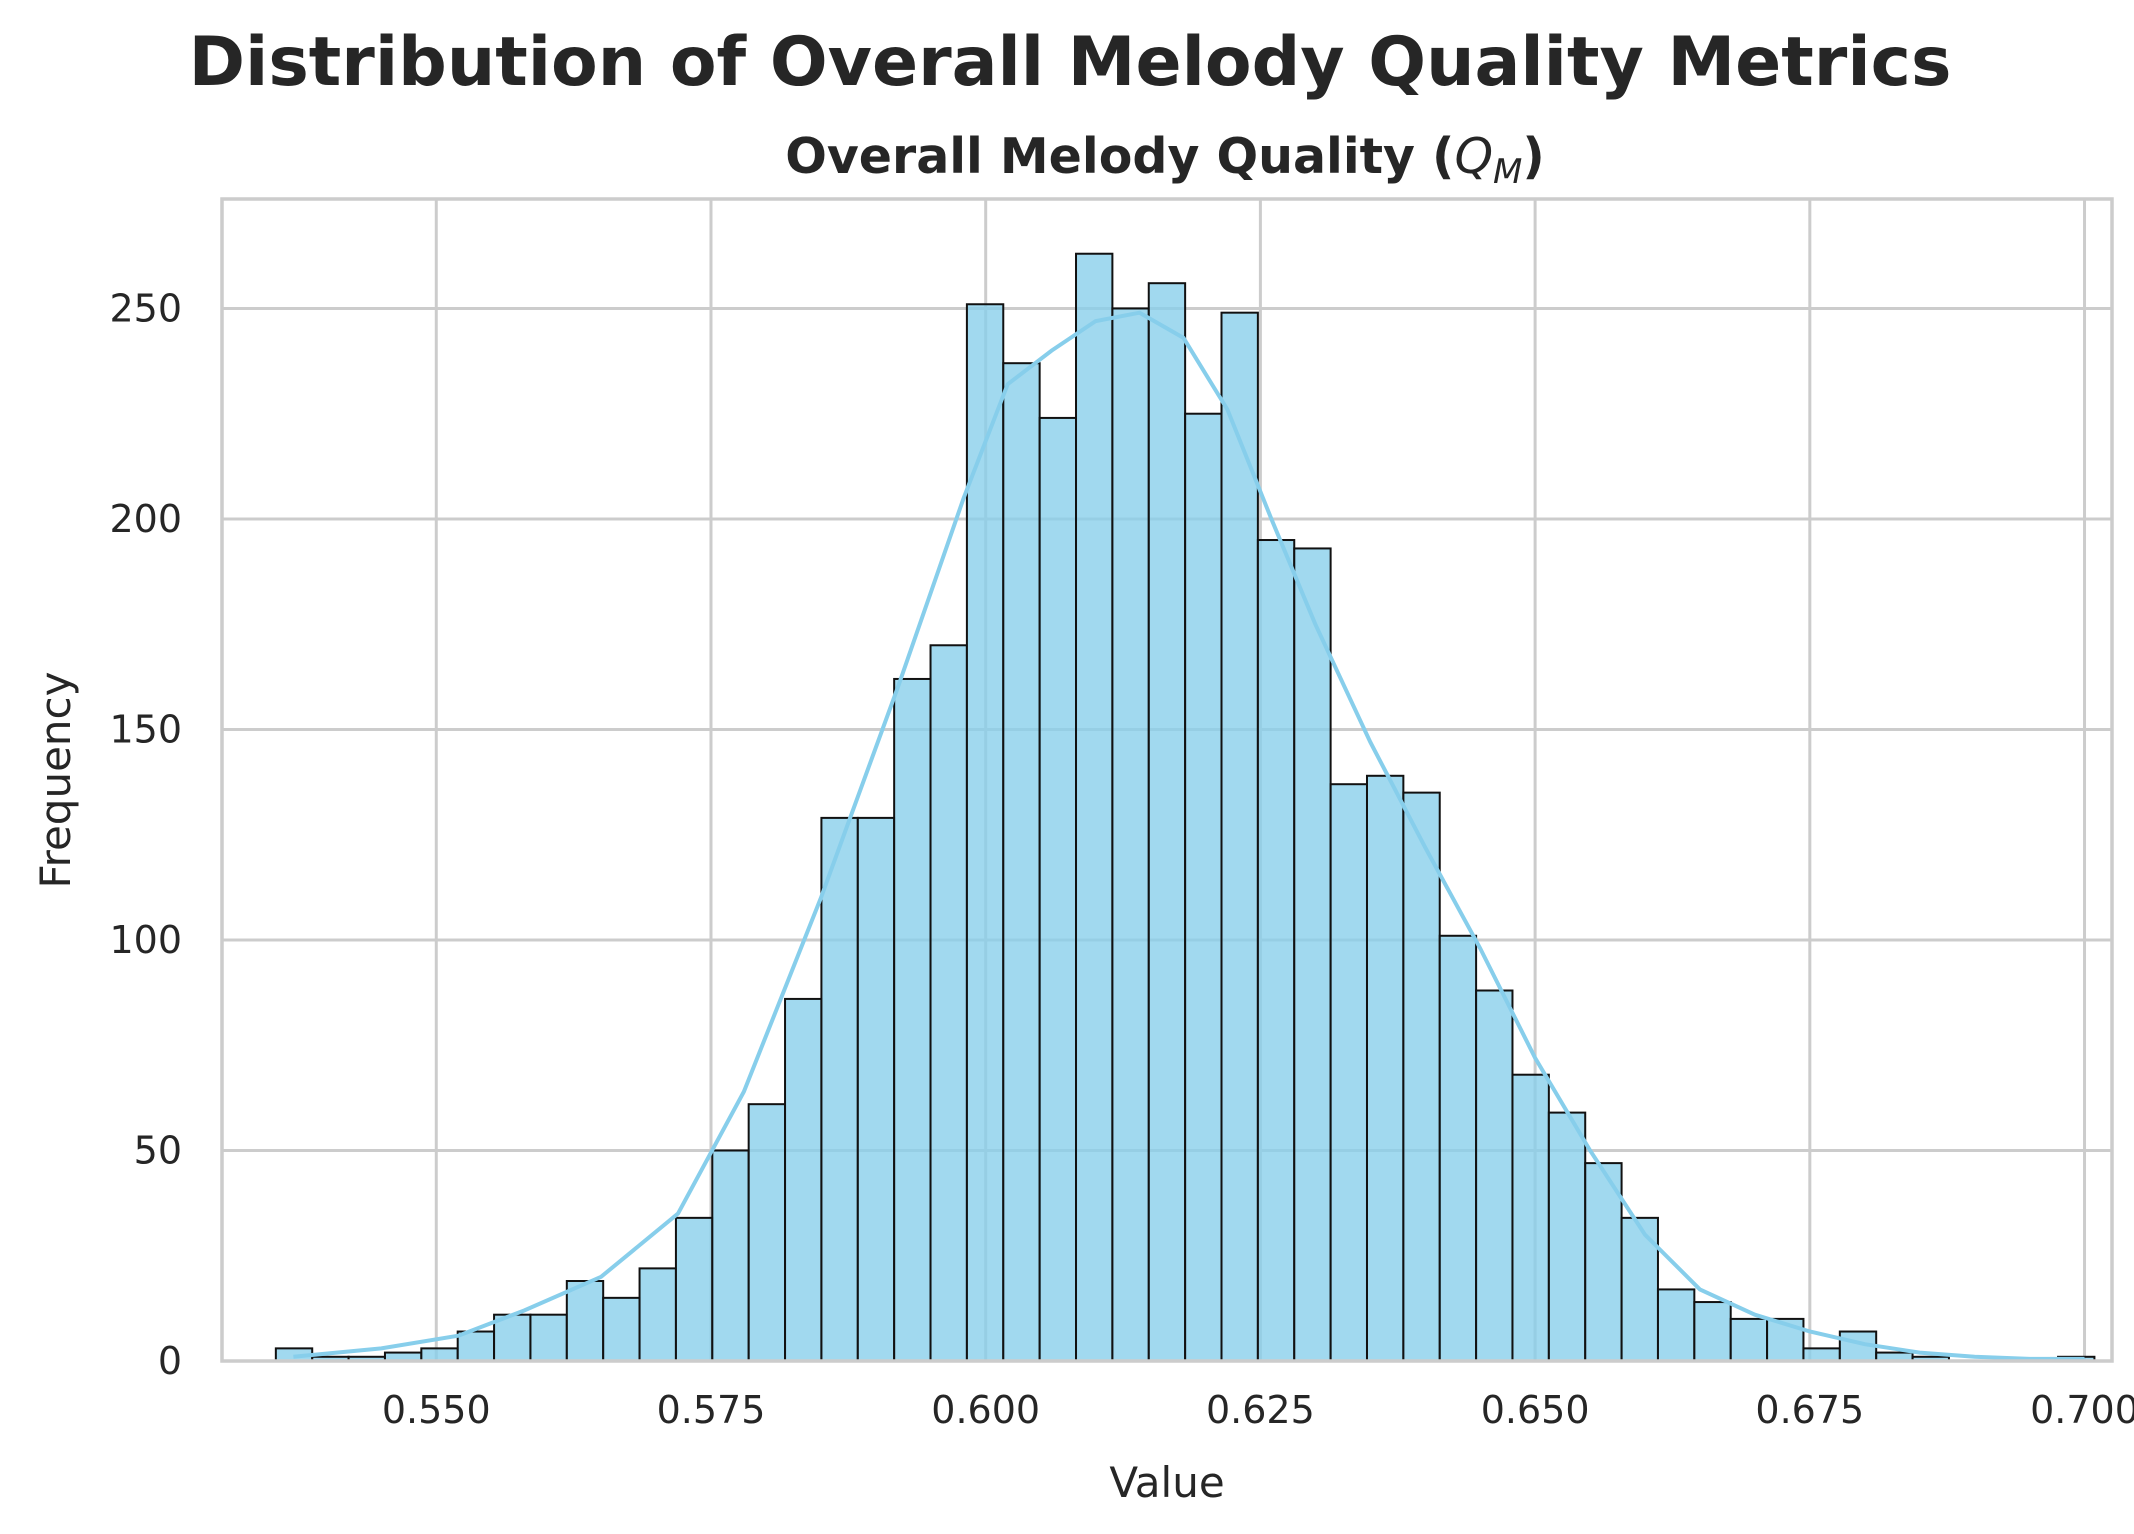 The height and width of the screenshot is (1534, 2134). Describe the element at coordinates (985, 1410) in the screenshot. I see `x-tick-label: 0.600` at that location.